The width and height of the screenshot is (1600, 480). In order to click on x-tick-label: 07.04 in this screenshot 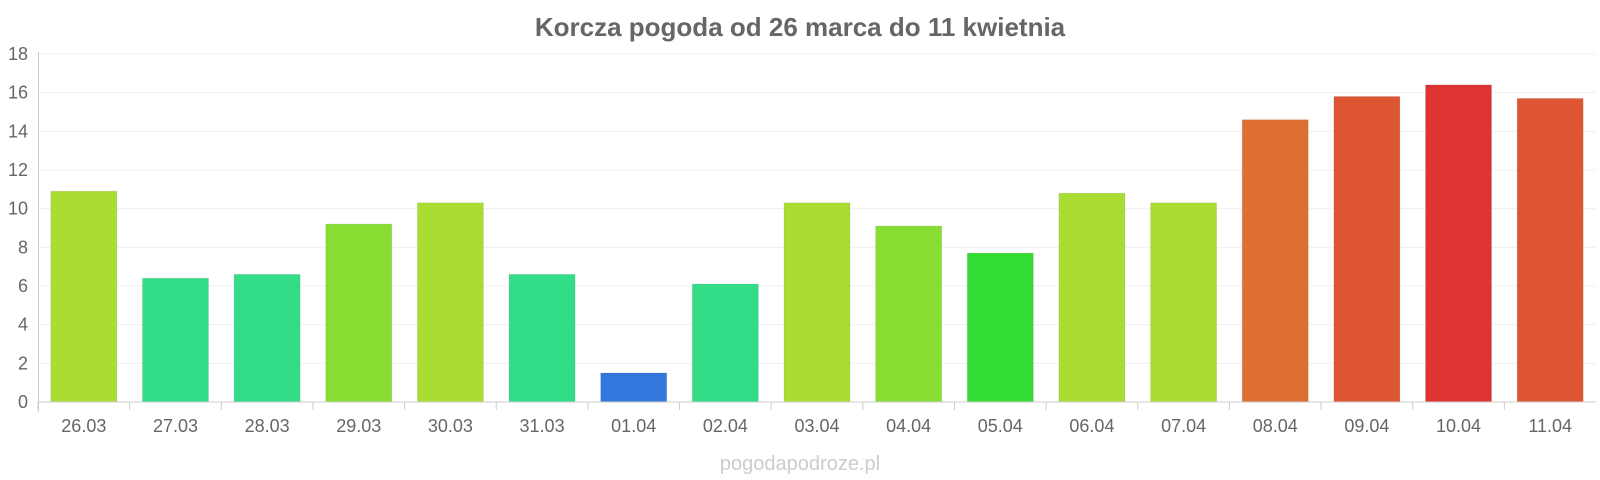, I will do `click(1183, 426)`.